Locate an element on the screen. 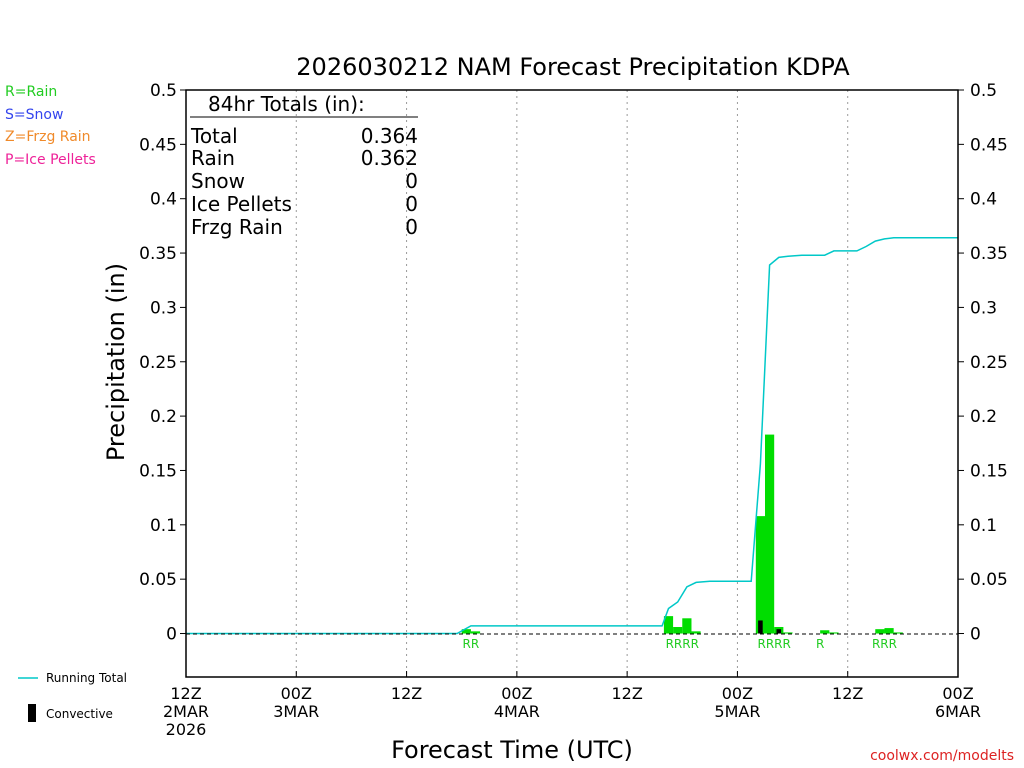 This screenshot has width=1024, height=768. y-tick-label-left: 0.2 is located at coordinates (163, 417).